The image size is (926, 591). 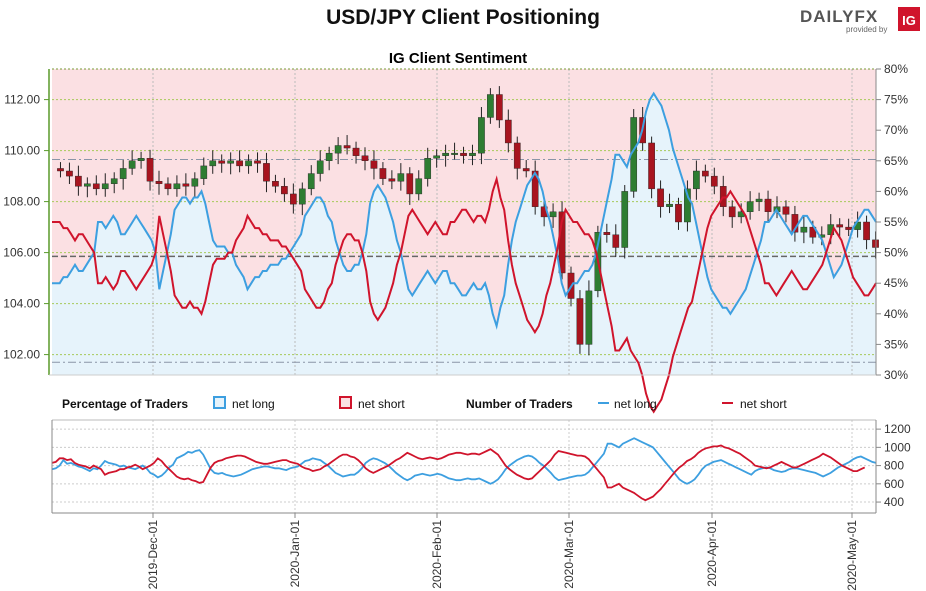 What do you see at coordinates (896, 130) in the screenshot?
I see `percent-tick-label: 70%` at bounding box center [896, 130].